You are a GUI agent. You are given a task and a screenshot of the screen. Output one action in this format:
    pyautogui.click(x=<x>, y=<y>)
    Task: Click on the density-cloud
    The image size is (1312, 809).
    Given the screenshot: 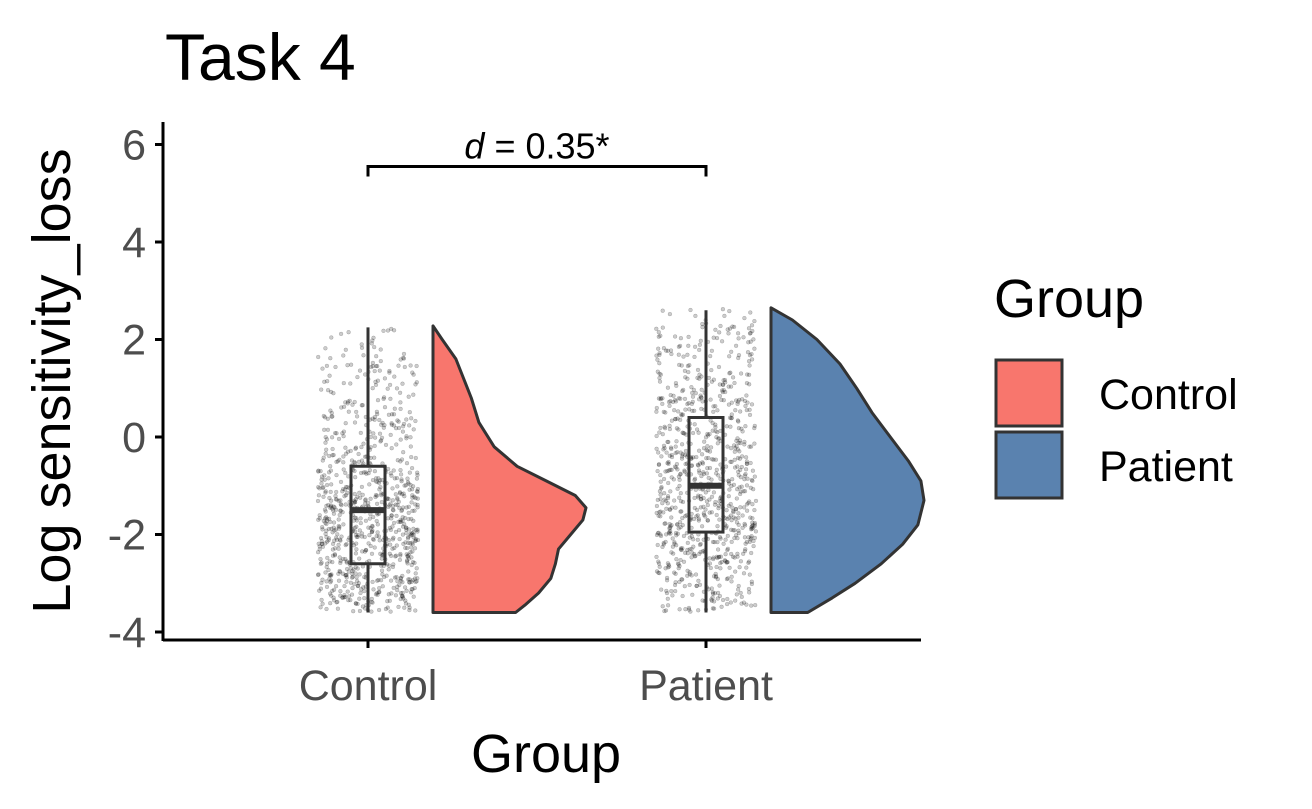 What is the action you would take?
    pyautogui.click(x=847, y=460)
    